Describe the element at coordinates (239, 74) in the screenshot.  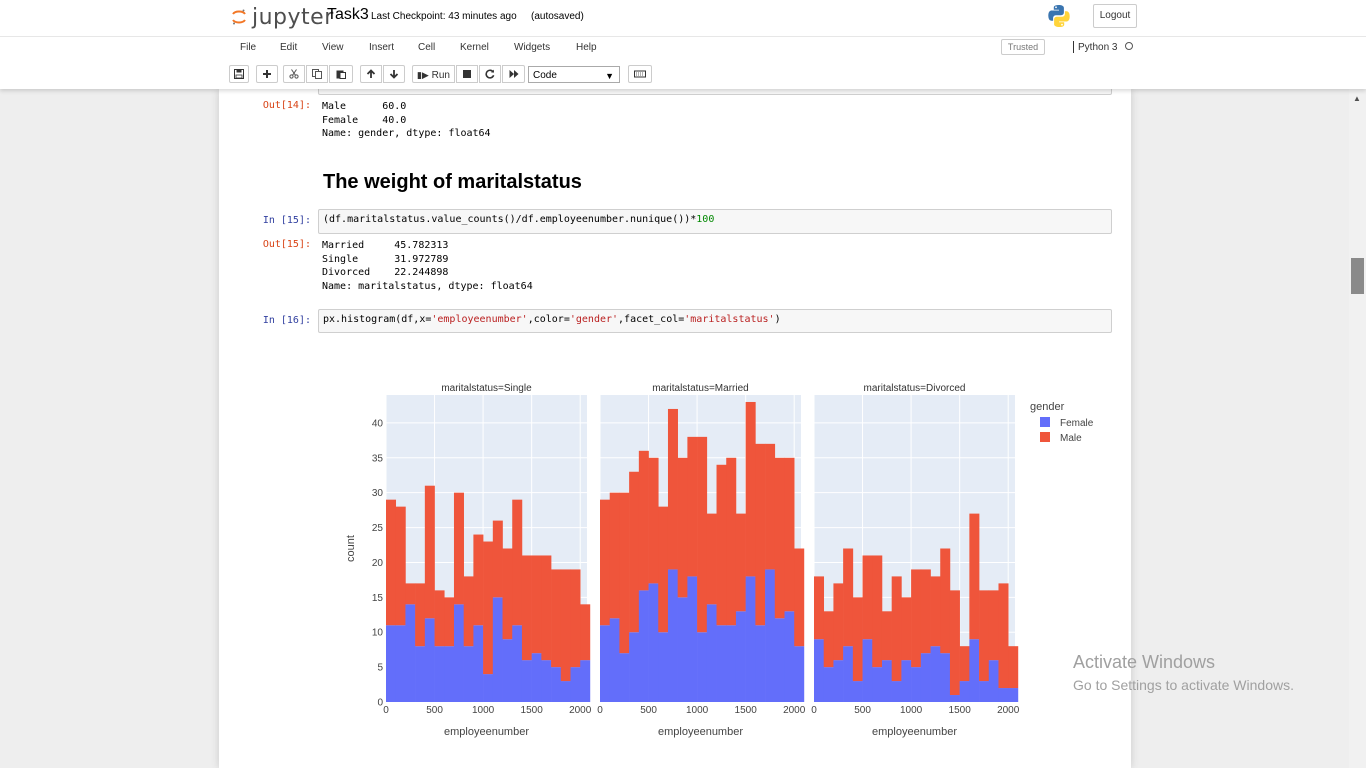
I see `save-button` at that location.